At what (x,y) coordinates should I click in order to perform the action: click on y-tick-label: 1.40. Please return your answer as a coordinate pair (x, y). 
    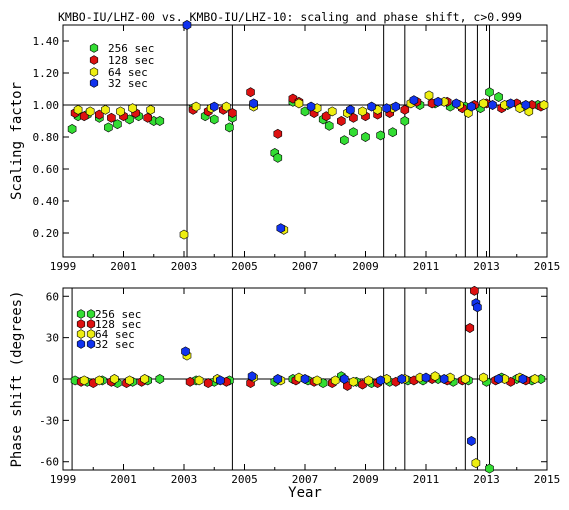
    Looking at the image, I should click on (46, 41).